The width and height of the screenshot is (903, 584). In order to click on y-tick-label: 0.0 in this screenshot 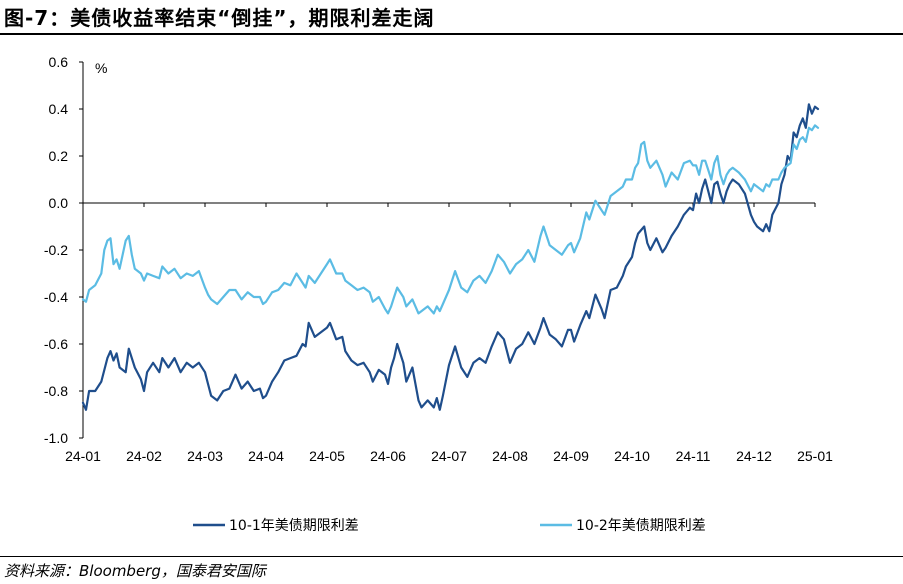, I will do `click(59, 203)`.